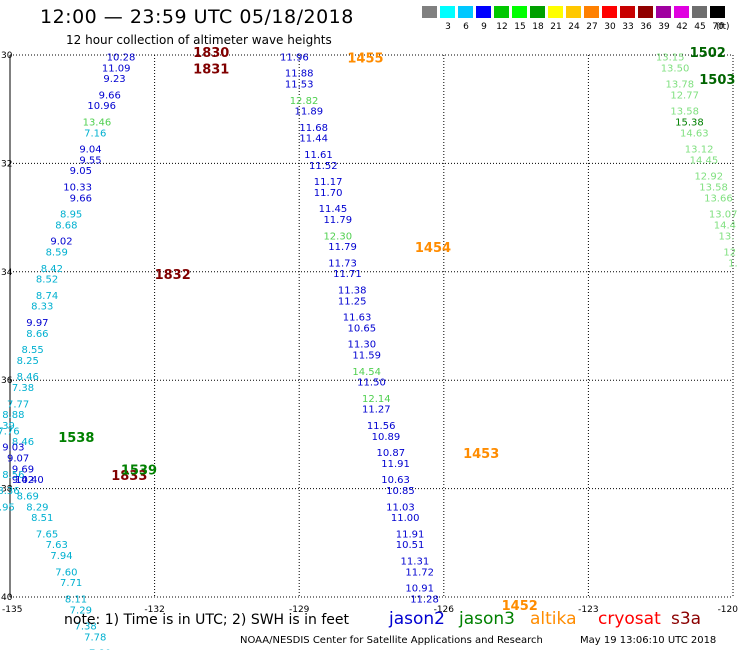 This screenshot has width=740, height=650. Describe the element at coordinates (466, 27) in the screenshot. I see `legend-label: 6` at that location.